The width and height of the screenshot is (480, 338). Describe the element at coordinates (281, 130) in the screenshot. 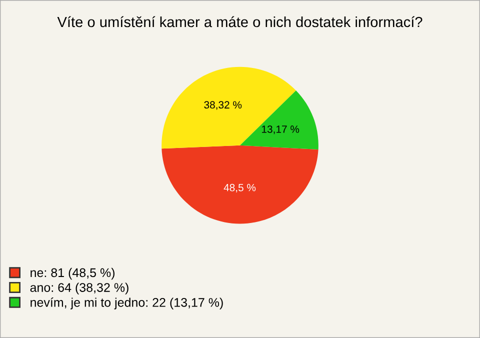

I see `data-label: 13,17 %` at that location.